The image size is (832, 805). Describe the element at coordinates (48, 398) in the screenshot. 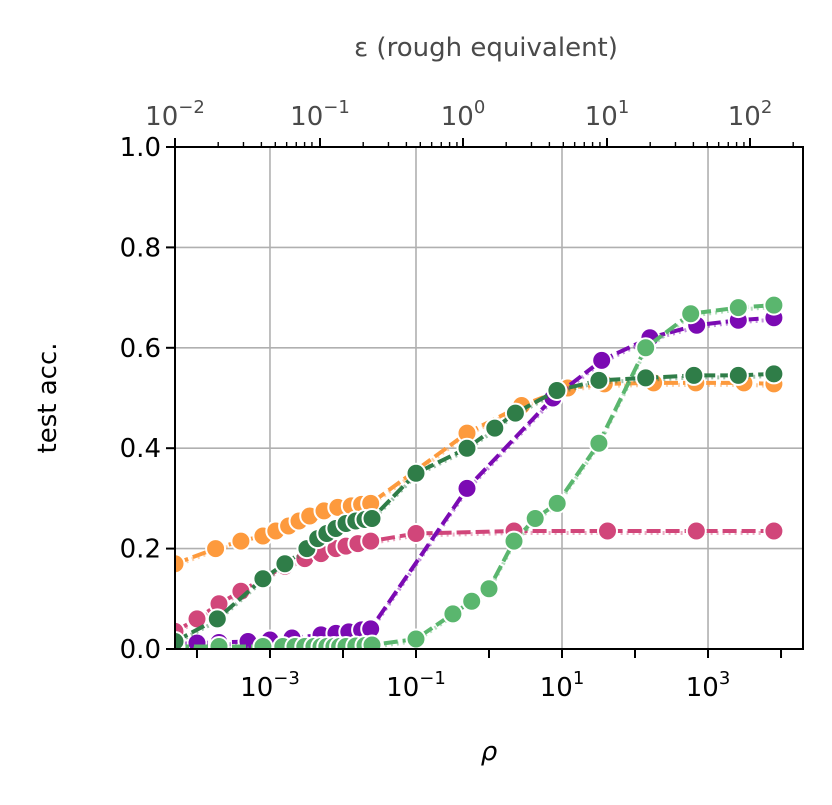

I see `y-axis-label: test acc.` at that location.